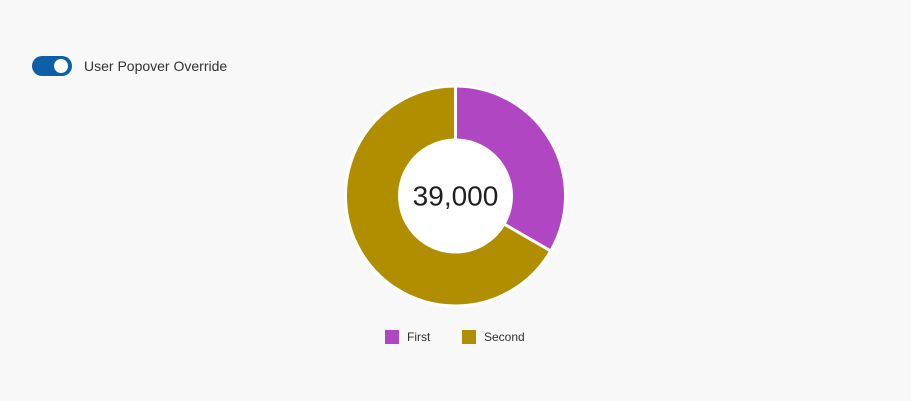 This screenshot has height=401, width=911. I want to click on legend-item-first: First, so click(408, 337).